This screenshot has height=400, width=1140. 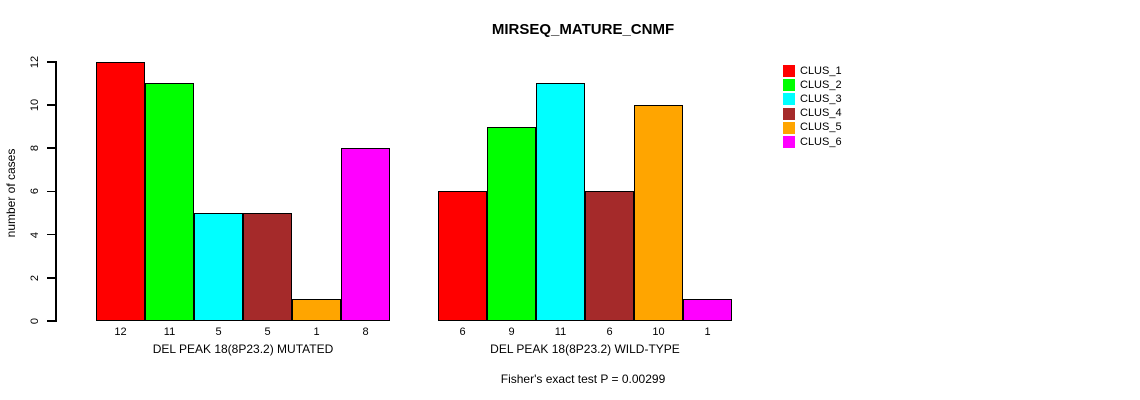 What do you see at coordinates (609, 256) in the screenshot?
I see `bar-clus-4-group2` at bounding box center [609, 256].